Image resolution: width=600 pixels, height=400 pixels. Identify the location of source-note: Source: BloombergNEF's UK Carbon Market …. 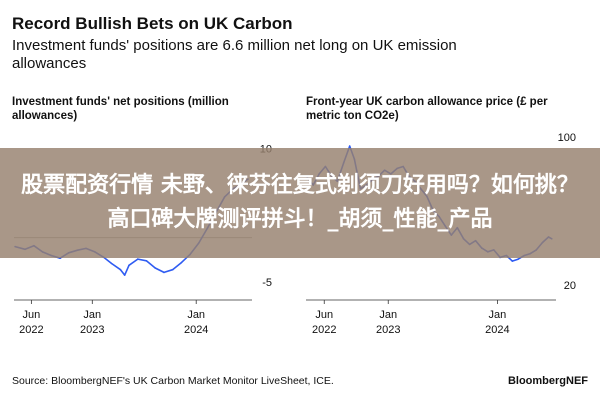
(173, 381).